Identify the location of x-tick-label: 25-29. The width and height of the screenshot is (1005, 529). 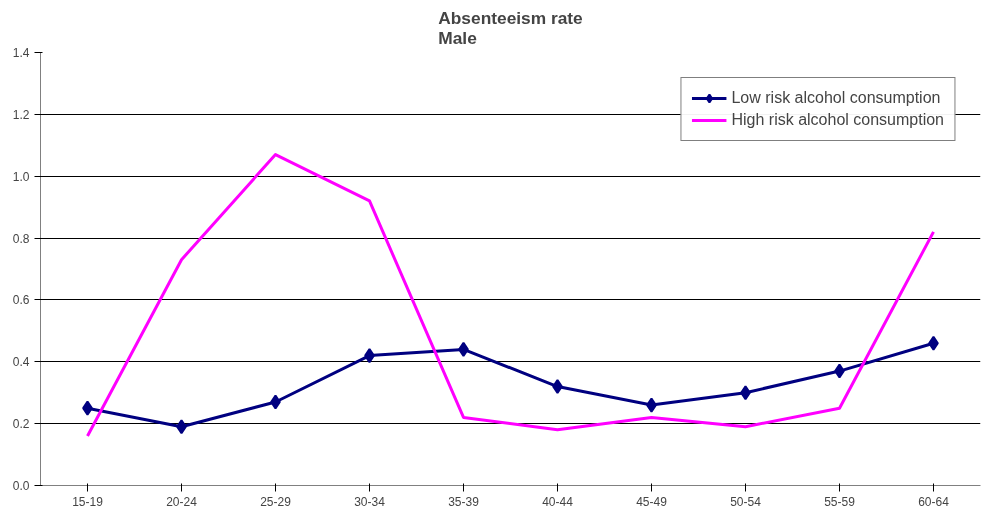
(276, 501).